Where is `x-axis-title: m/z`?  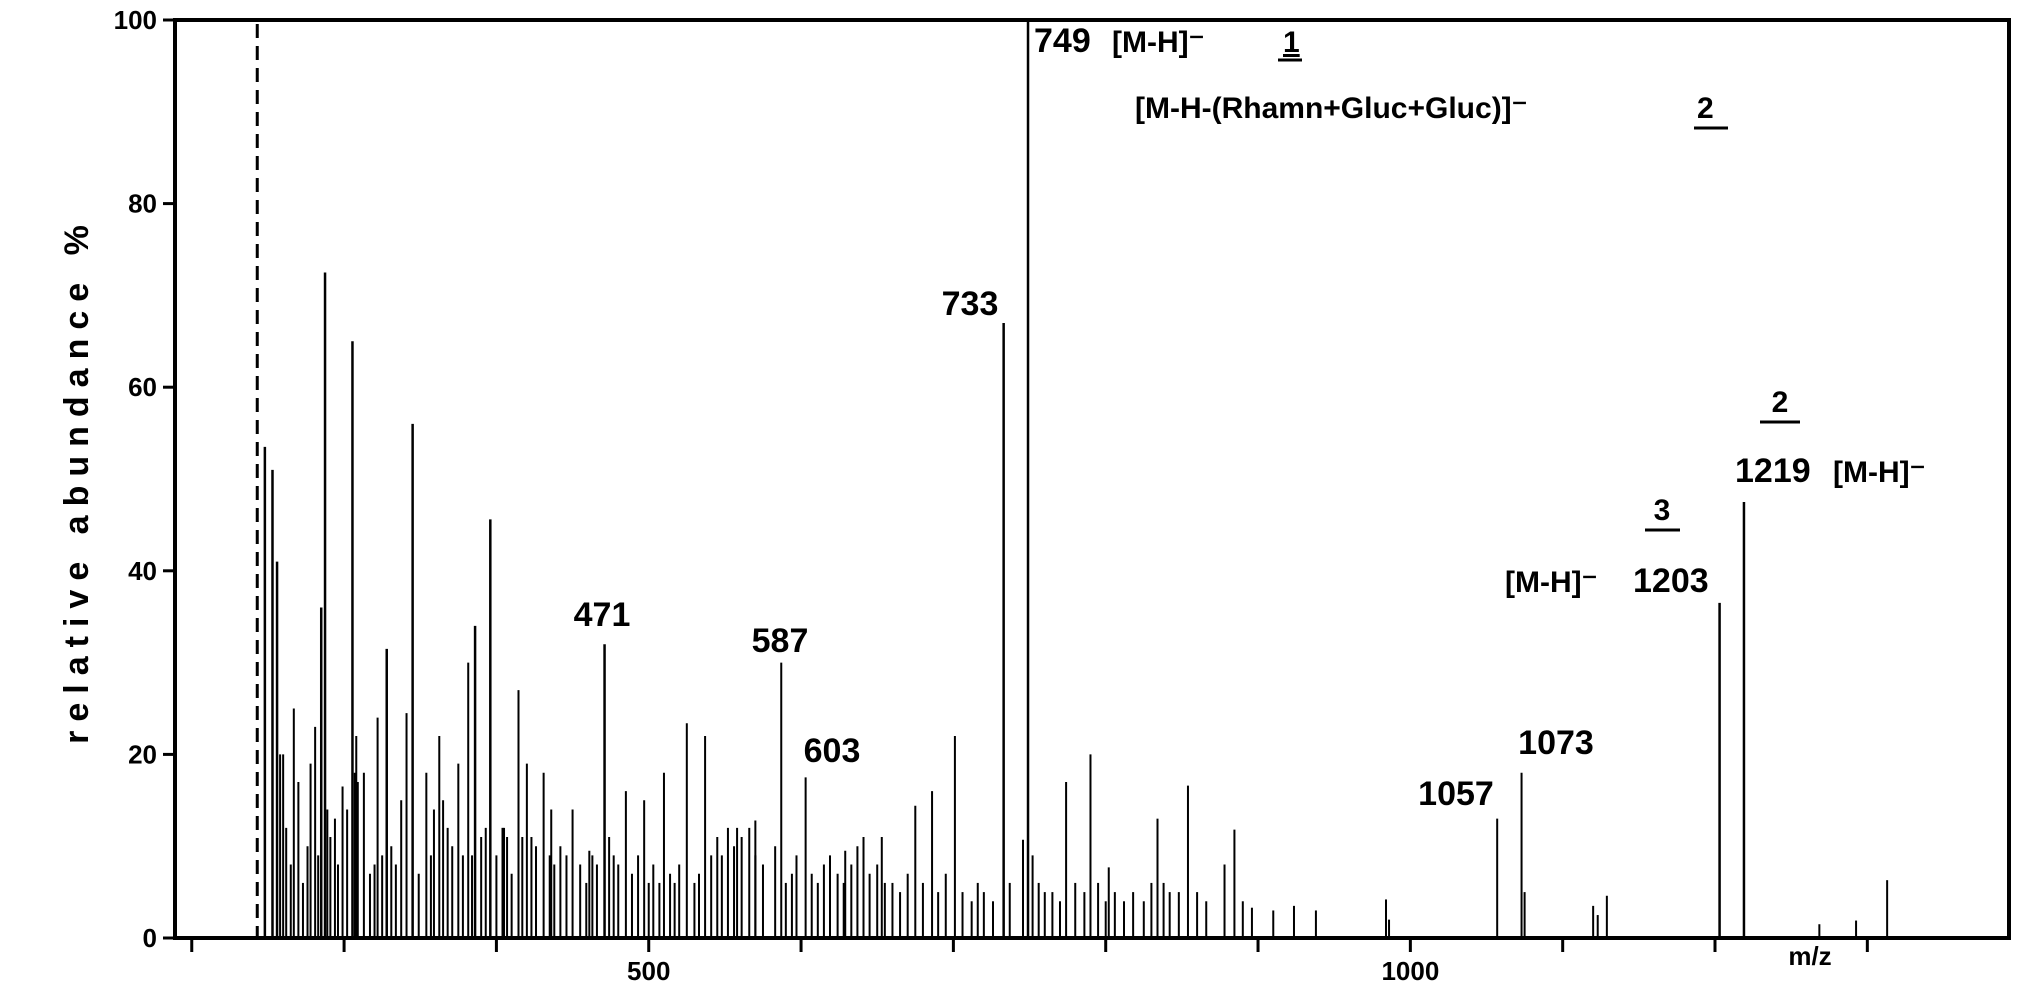
x-axis-title: m/z is located at coordinates (1809, 956).